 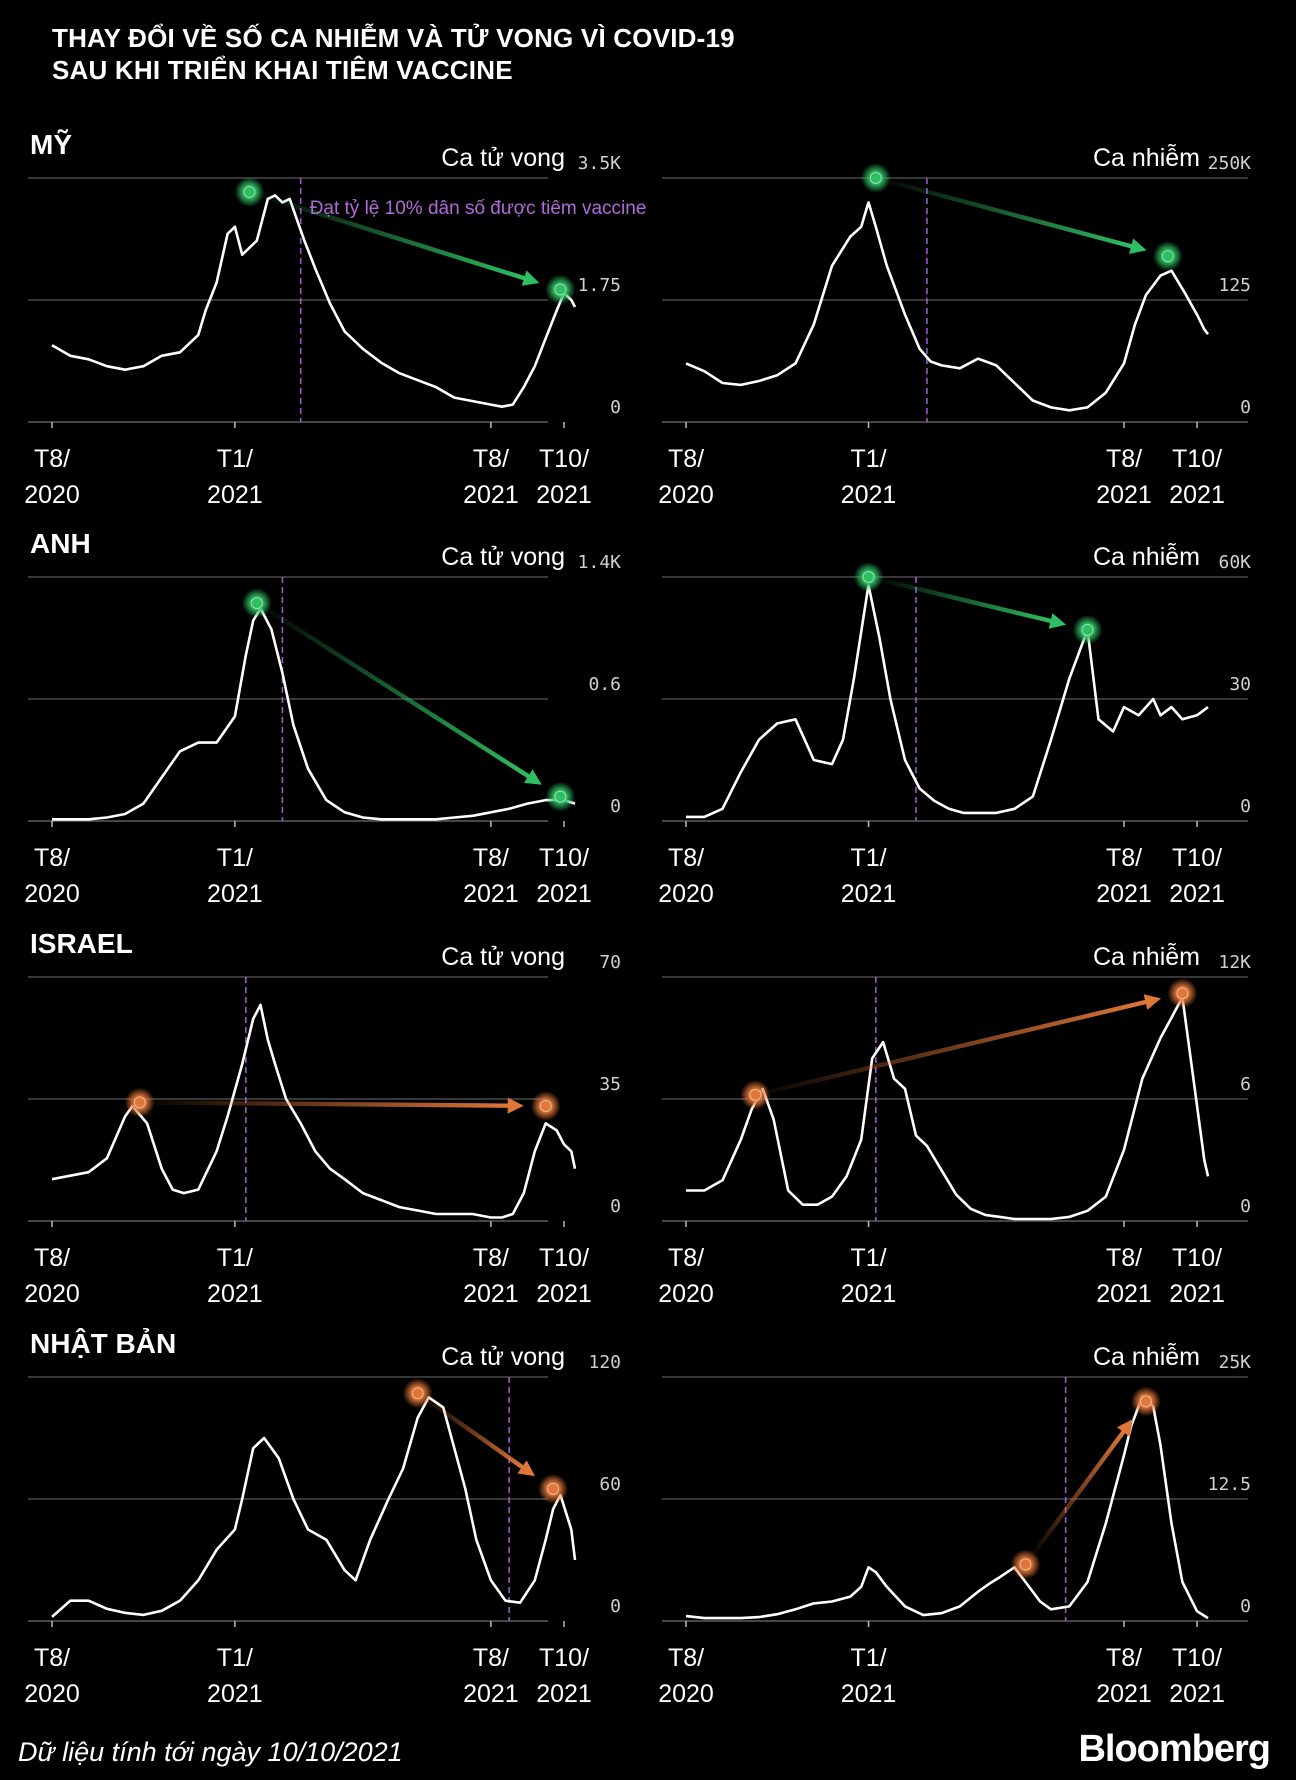 I want to click on y-tick-label: 12.5, so click(x=1229, y=1484).